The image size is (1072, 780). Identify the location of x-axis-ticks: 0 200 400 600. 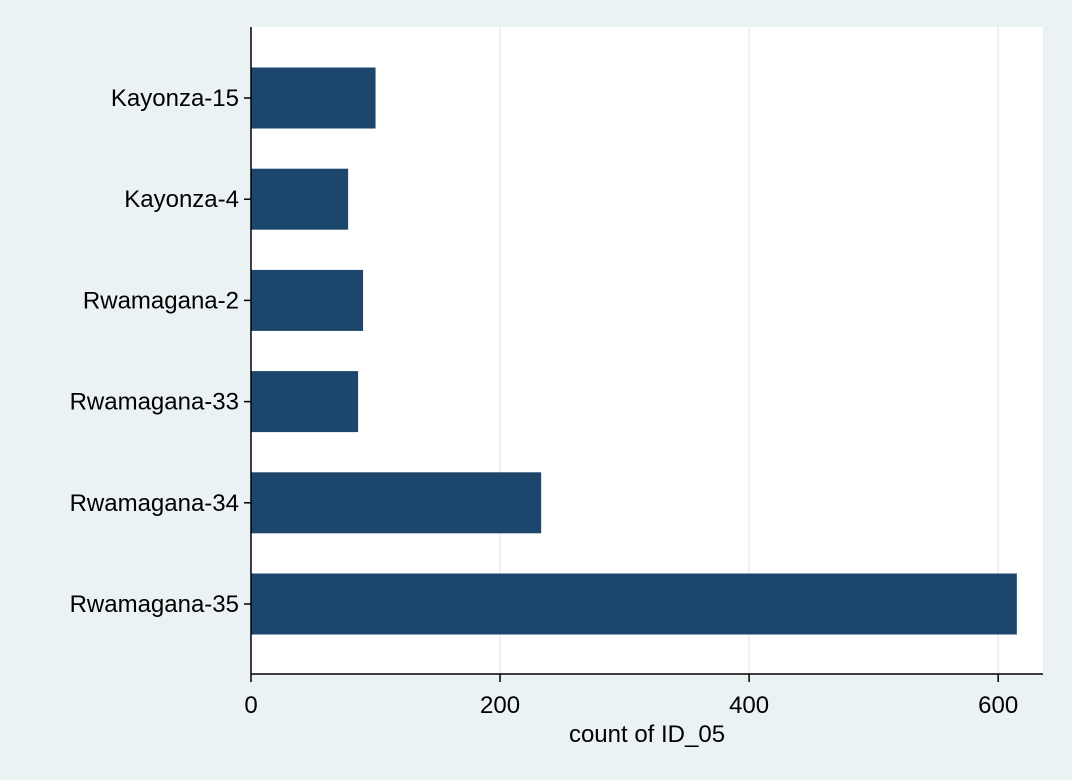
(631, 696).